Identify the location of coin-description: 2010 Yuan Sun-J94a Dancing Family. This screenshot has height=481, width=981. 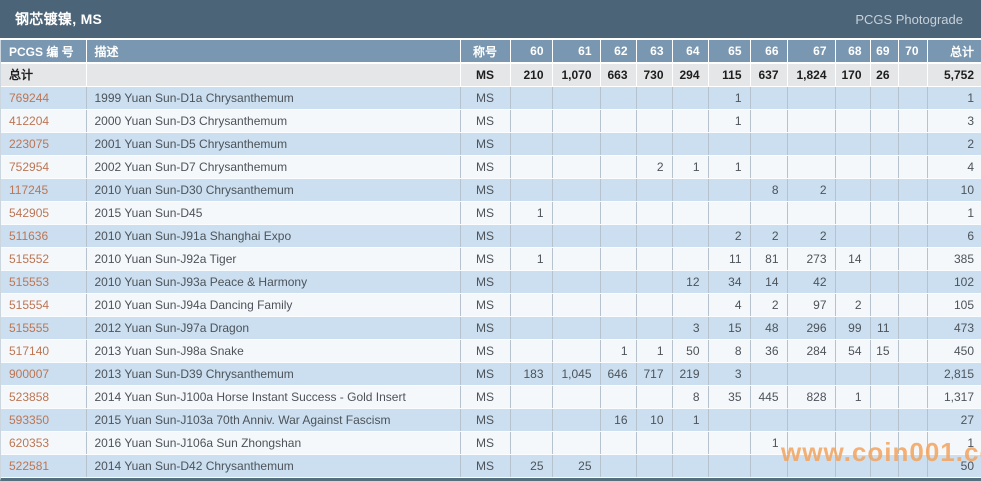
(273, 305).